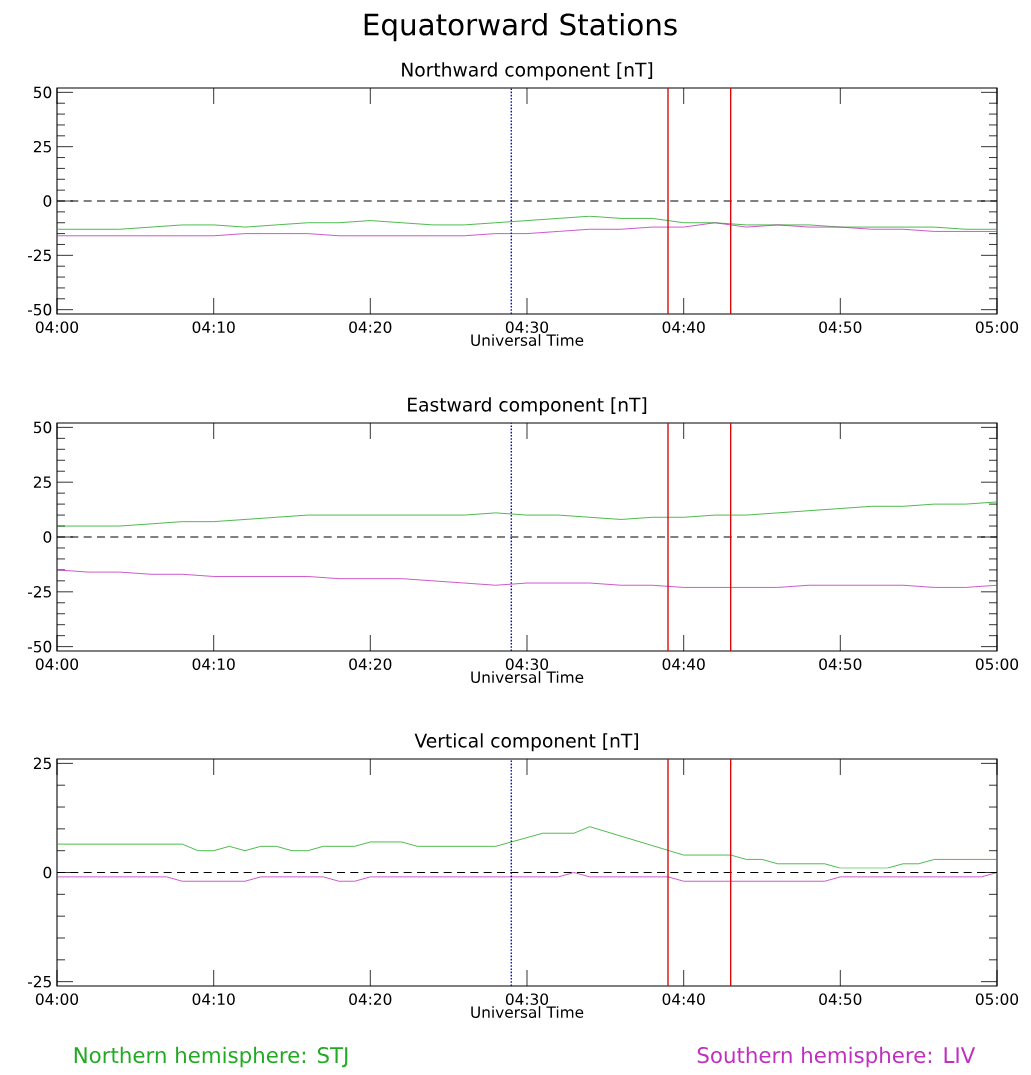 The height and width of the screenshot is (1075, 1031). Describe the element at coordinates (836, 1057) in the screenshot. I see `text: Southern hemisphere: LIV` at that location.